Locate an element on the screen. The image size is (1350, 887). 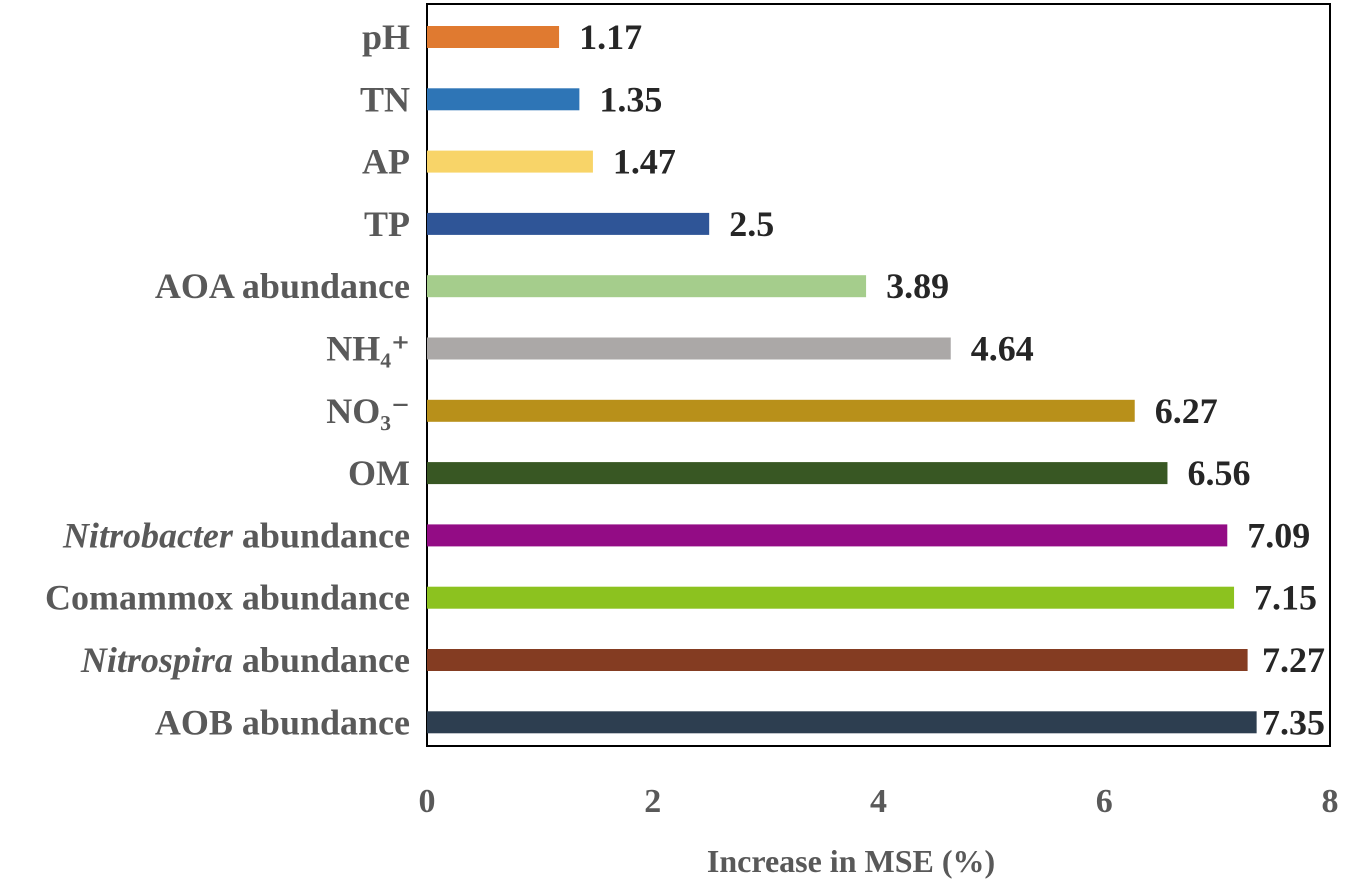
x-tick-label-0: 0 is located at coordinates (427, 801).